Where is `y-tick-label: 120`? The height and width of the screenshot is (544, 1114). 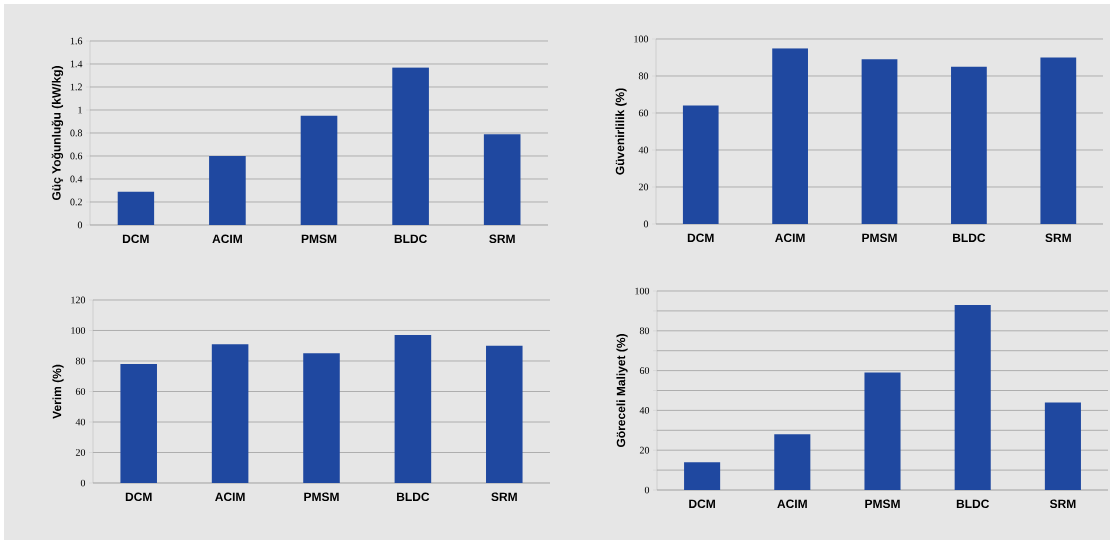 y-tick-label: 120 is located at coordinates (78, 300).